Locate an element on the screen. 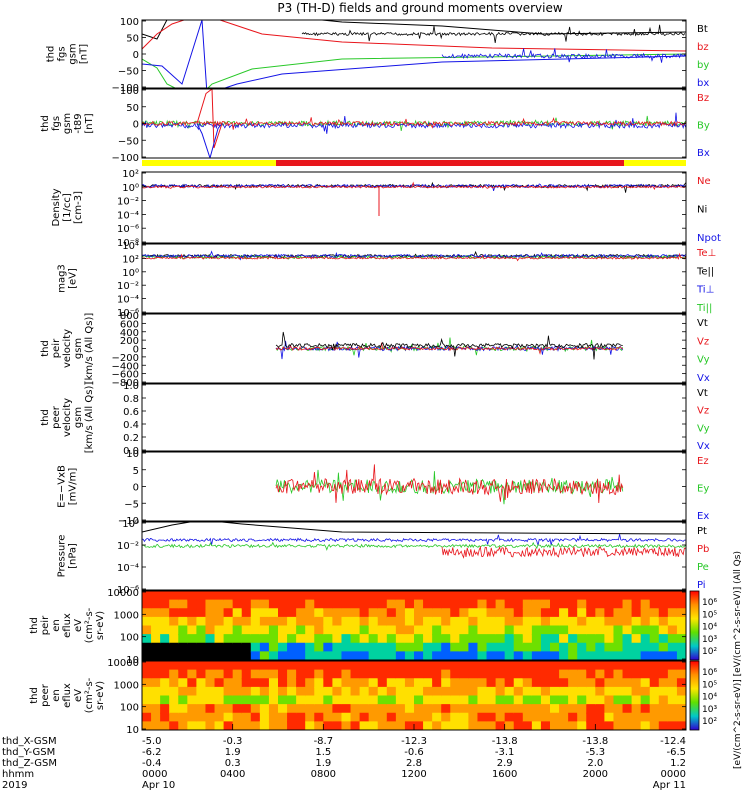 Image resolution: width=750 pixels, height=800 pixels. x-axis-value: 1200 is located at coordinates (413, 774).